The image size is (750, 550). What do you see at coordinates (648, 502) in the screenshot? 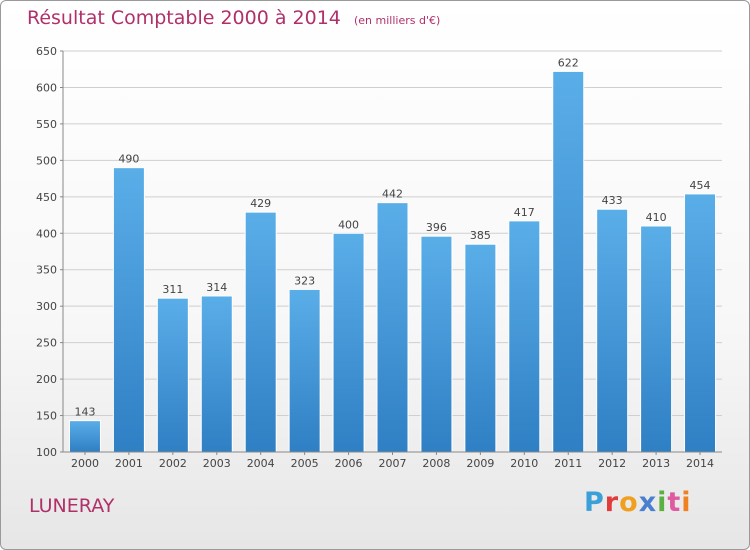
I see `logo-letter: x` at bounding box center [648, 502].